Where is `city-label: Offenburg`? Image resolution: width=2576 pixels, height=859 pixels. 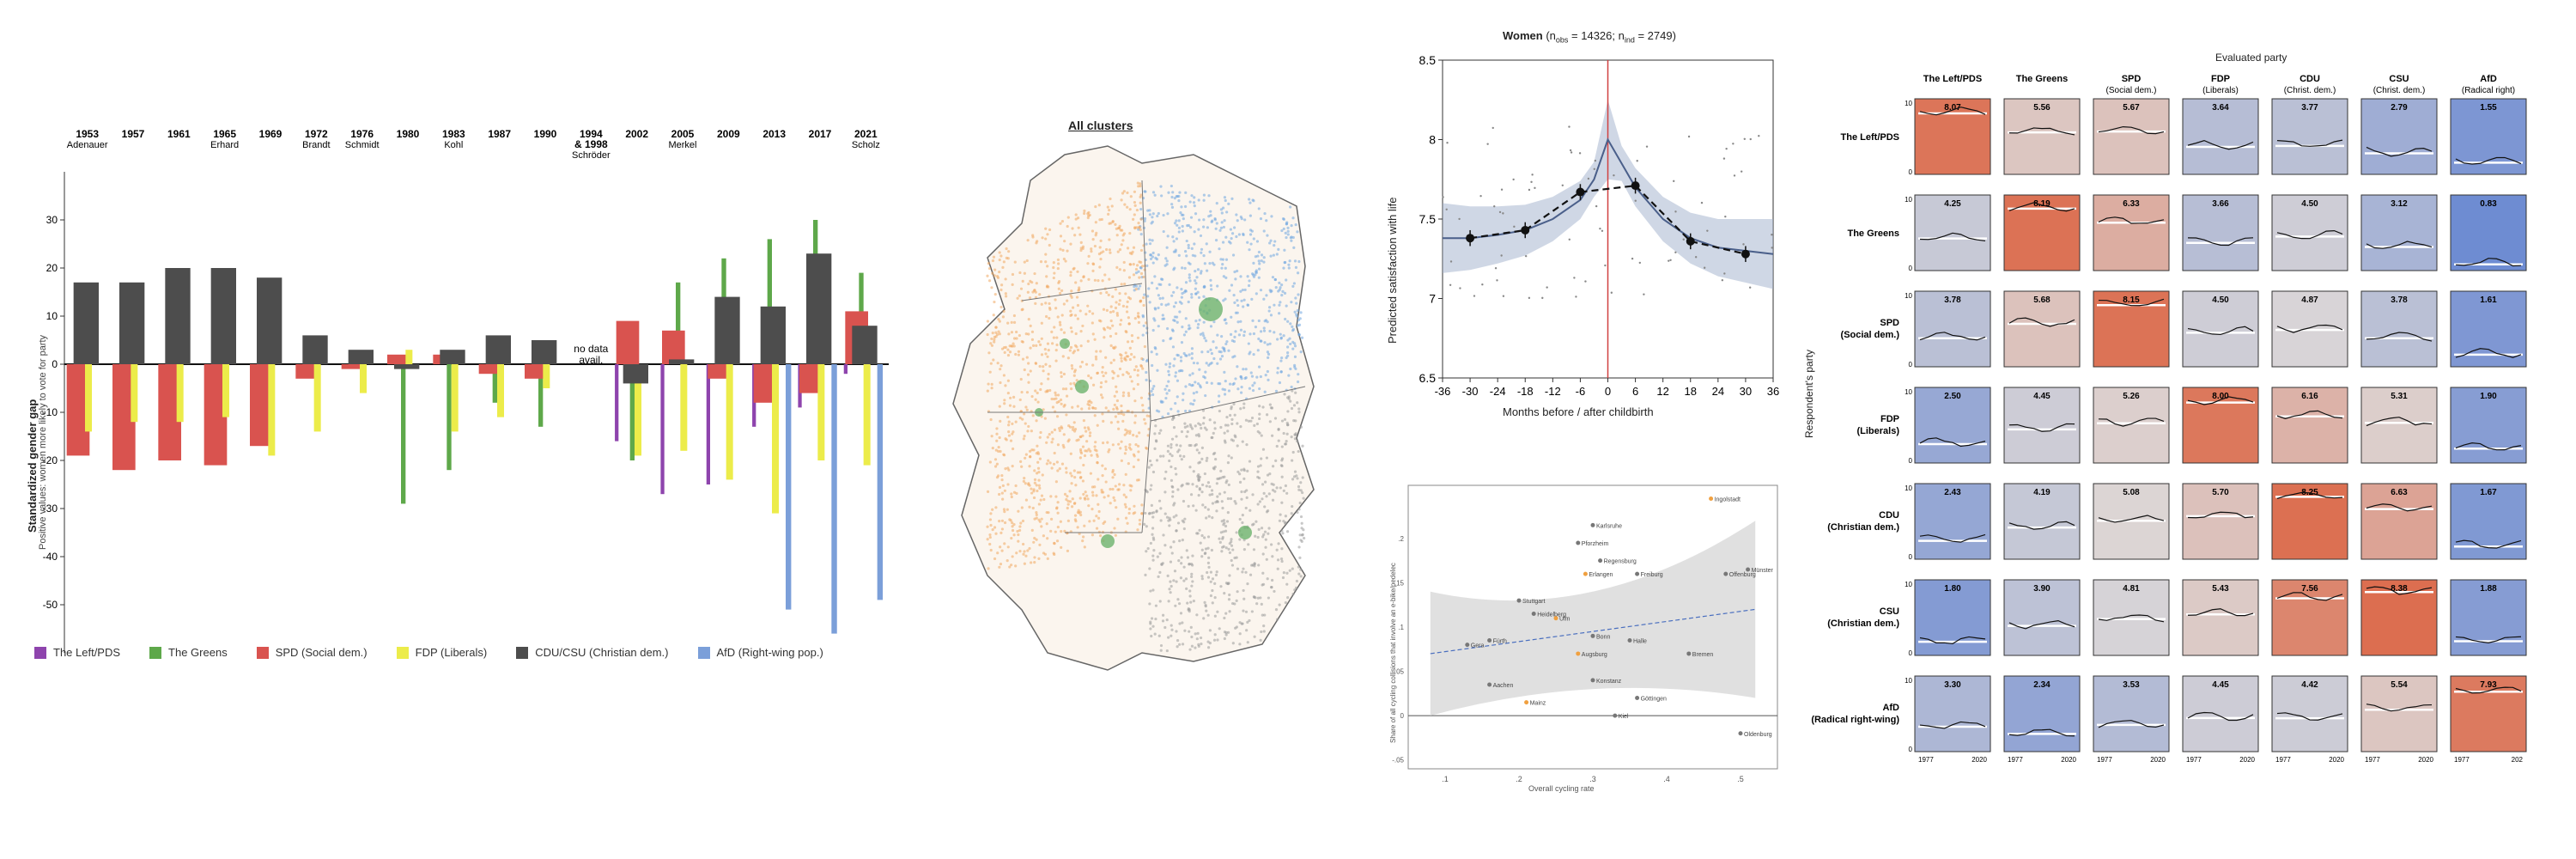
city-label: Offenburg is located at coordinates (1742, 575).